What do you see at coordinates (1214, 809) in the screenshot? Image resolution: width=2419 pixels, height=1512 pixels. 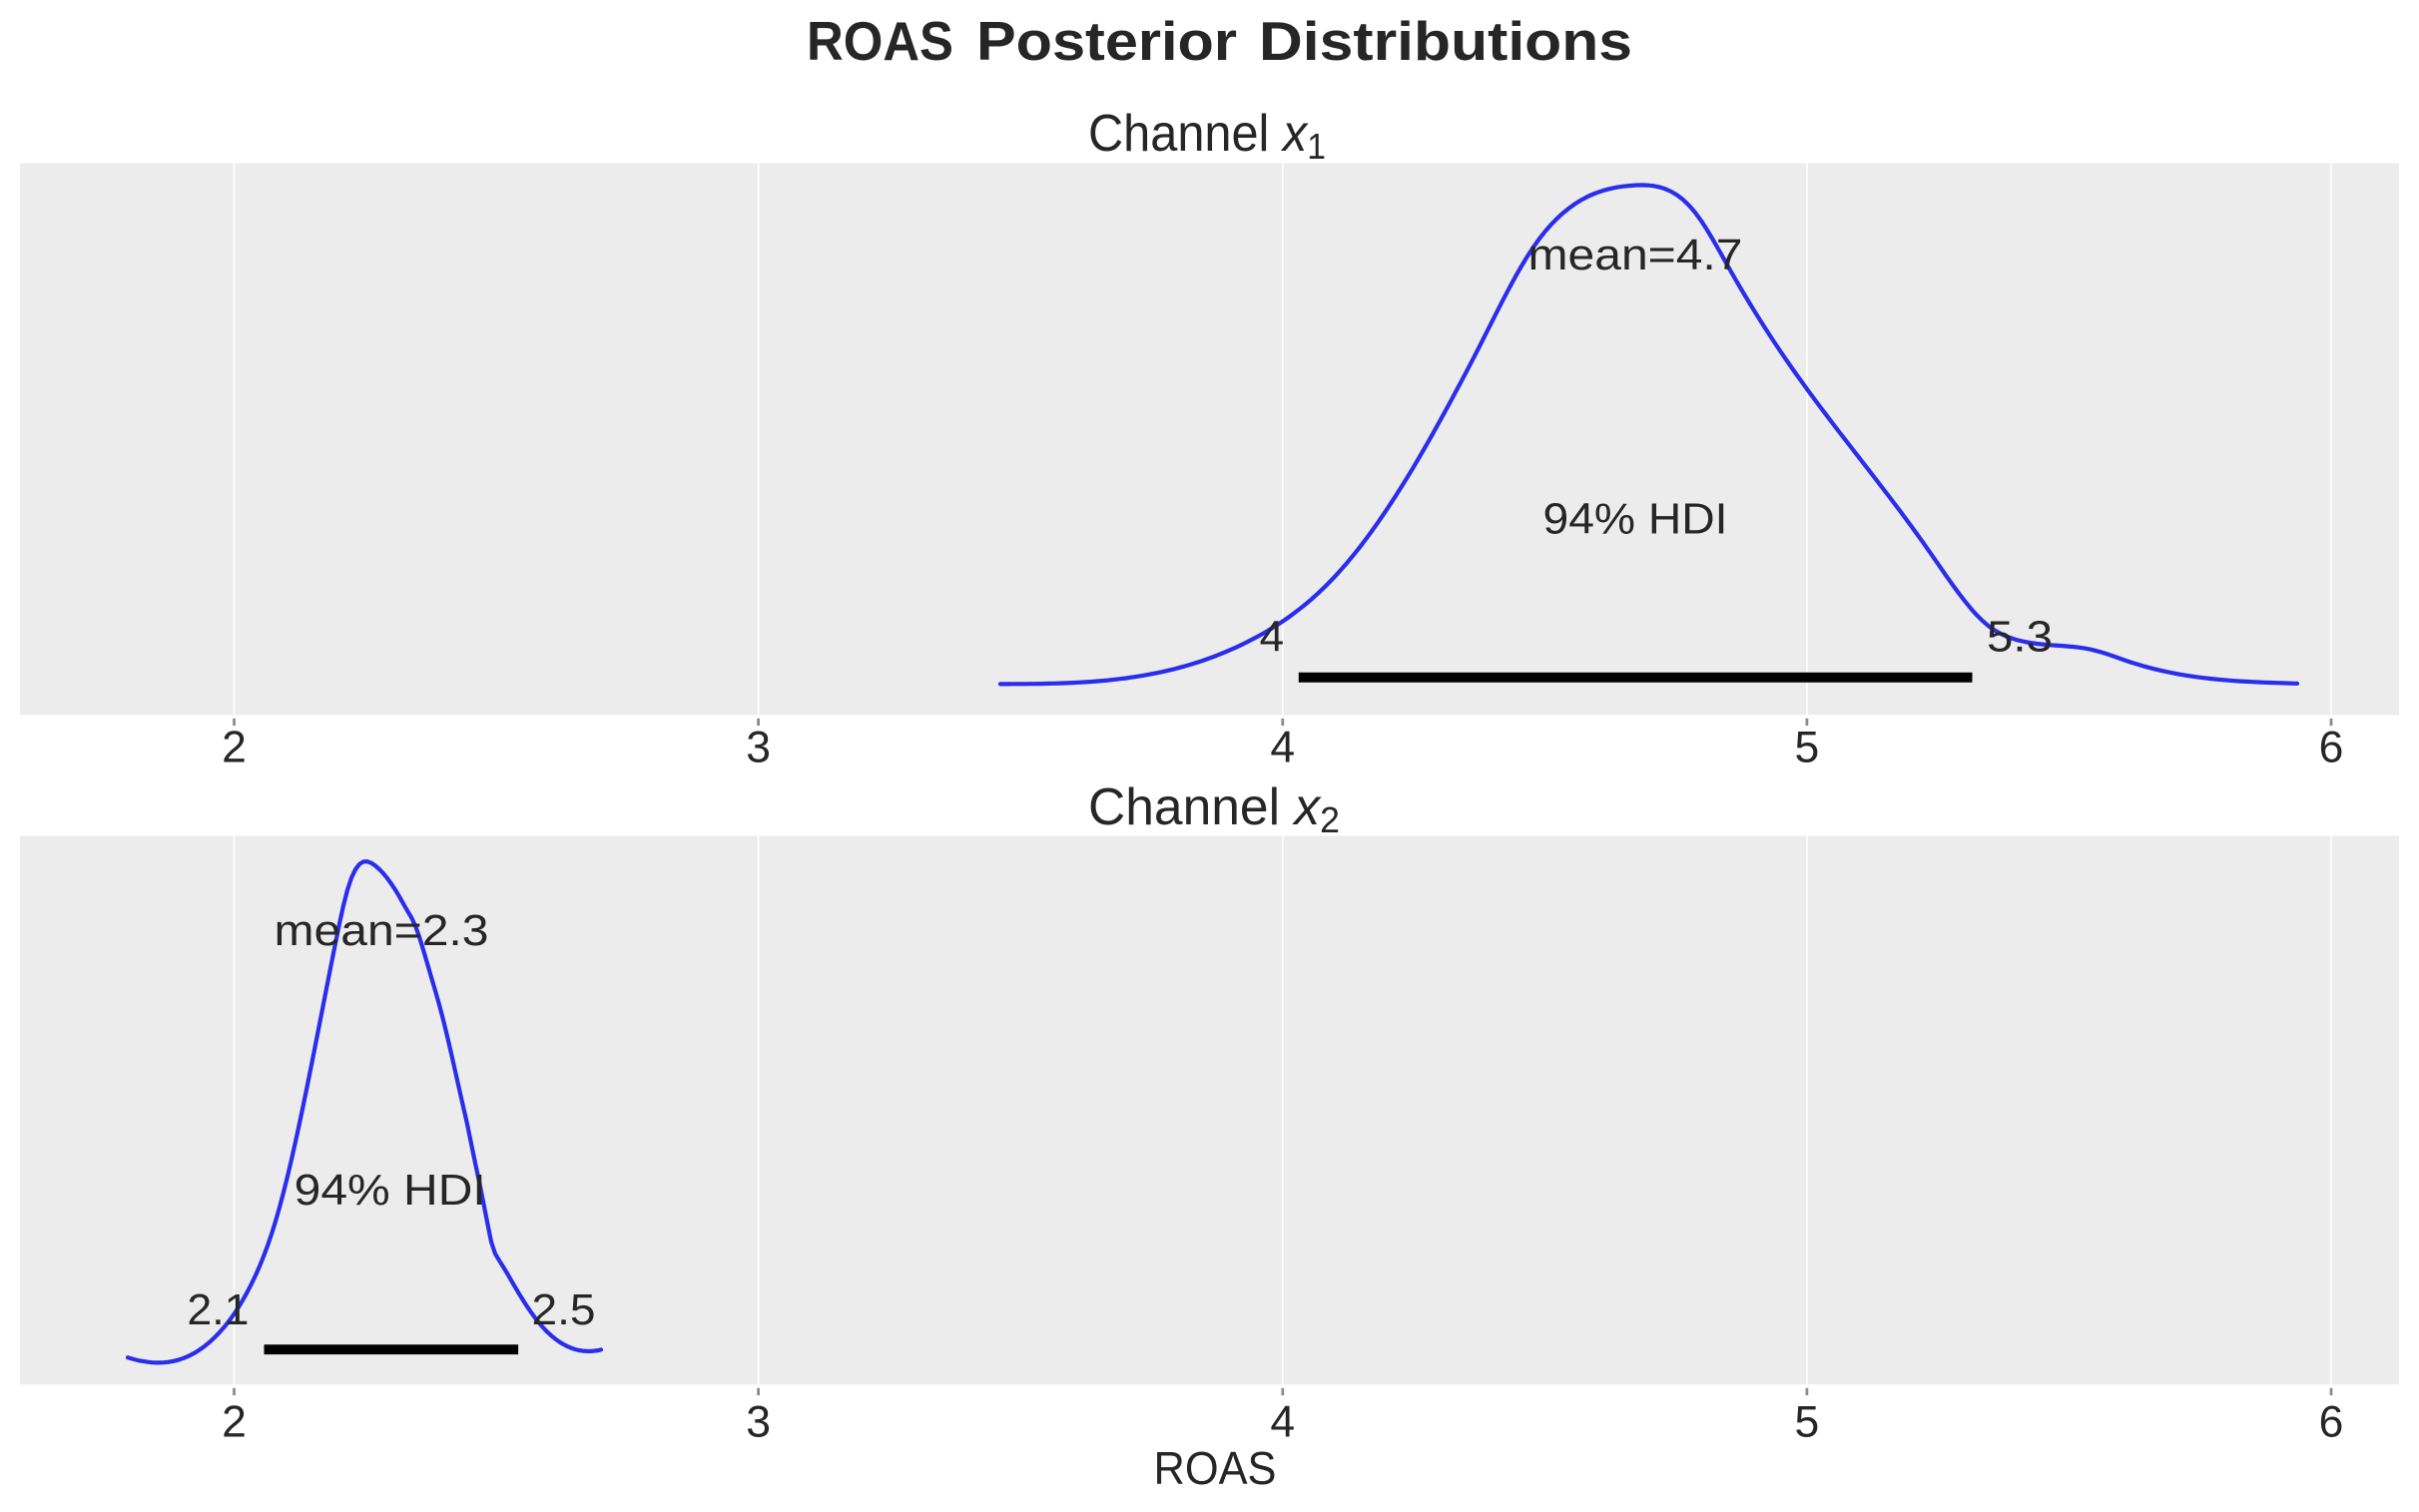 I see `svg-text: Channel x2` at bounding box center [1214, 809].